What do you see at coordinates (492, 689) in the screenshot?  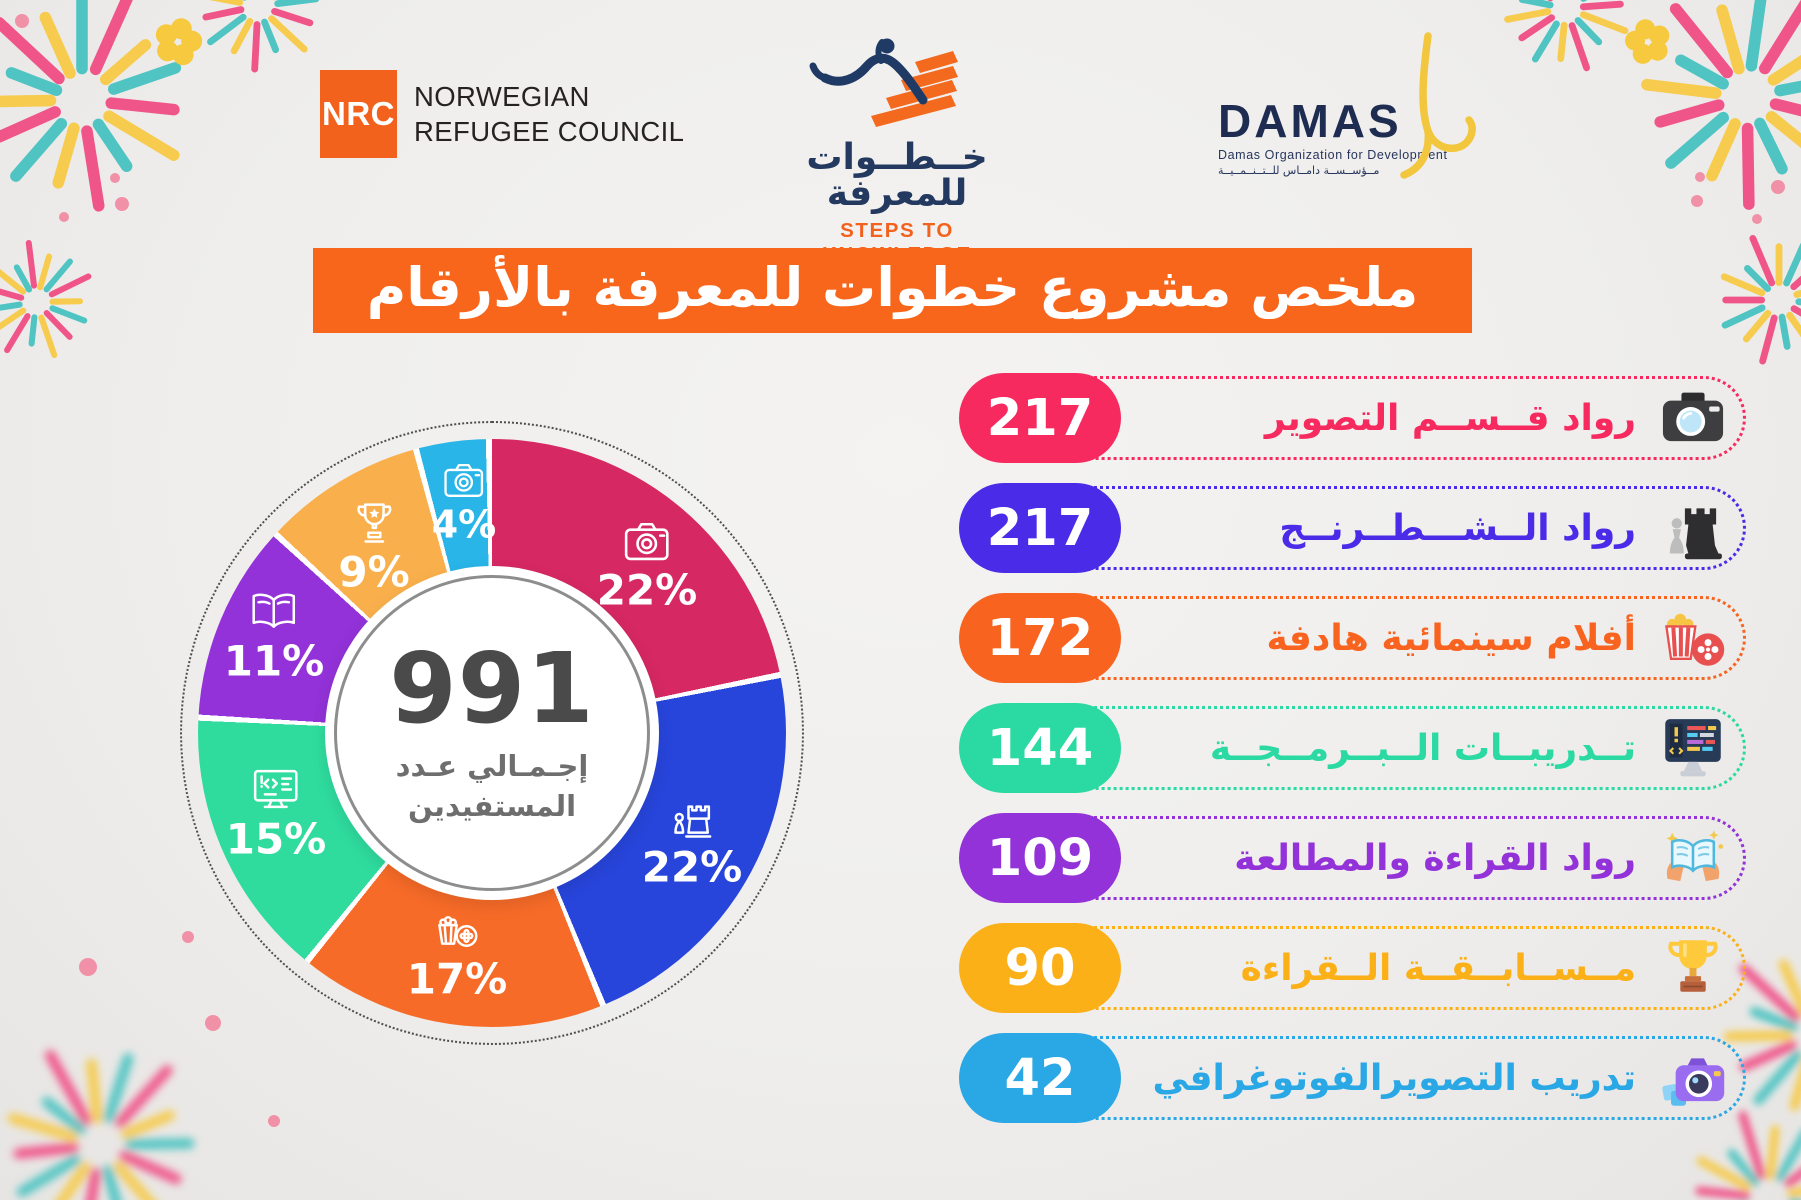 I see `total-beneficiaries-value: 991` at bounding box center [492, 689].